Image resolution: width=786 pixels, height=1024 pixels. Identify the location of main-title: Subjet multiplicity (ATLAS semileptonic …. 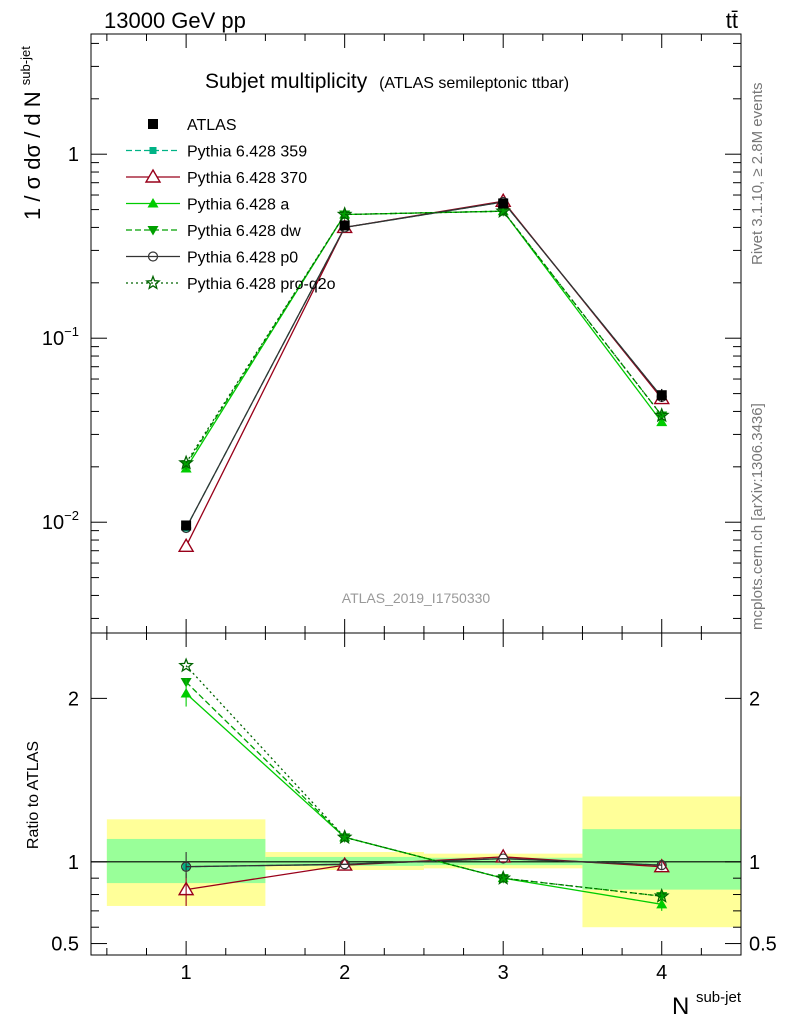
(387, 81).